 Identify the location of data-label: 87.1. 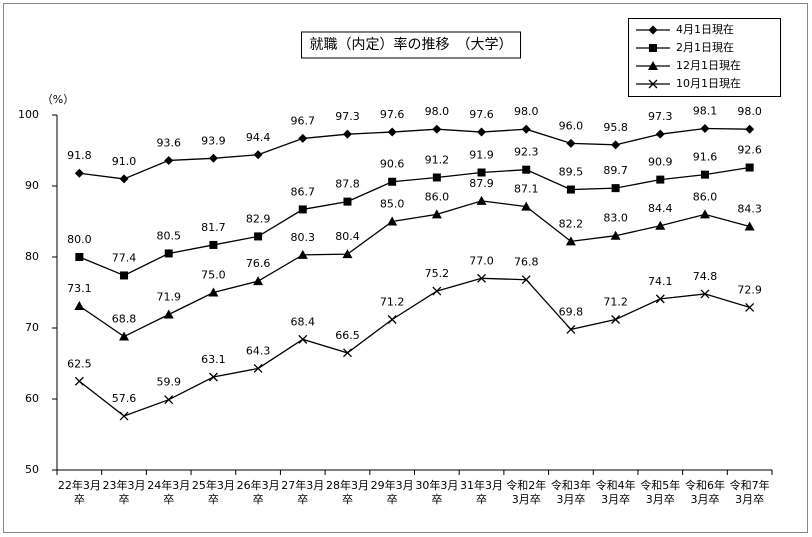
(526, 189).